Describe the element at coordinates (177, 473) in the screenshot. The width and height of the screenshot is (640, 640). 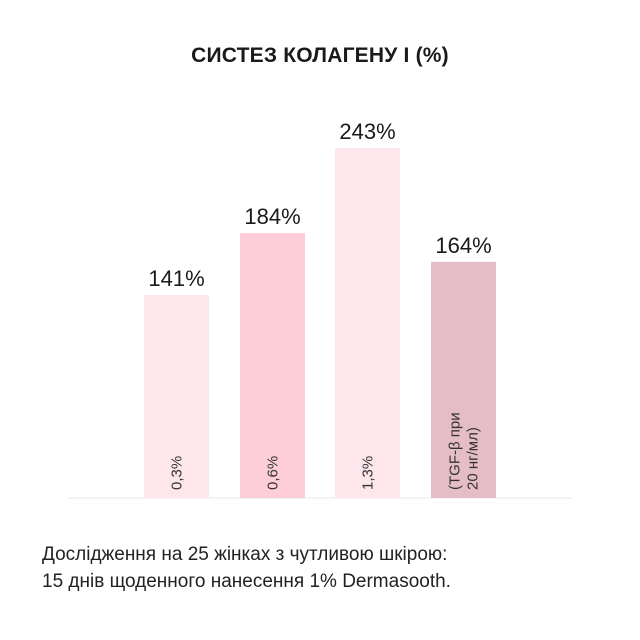
I see `category-label-1: 0,3%` at that location.